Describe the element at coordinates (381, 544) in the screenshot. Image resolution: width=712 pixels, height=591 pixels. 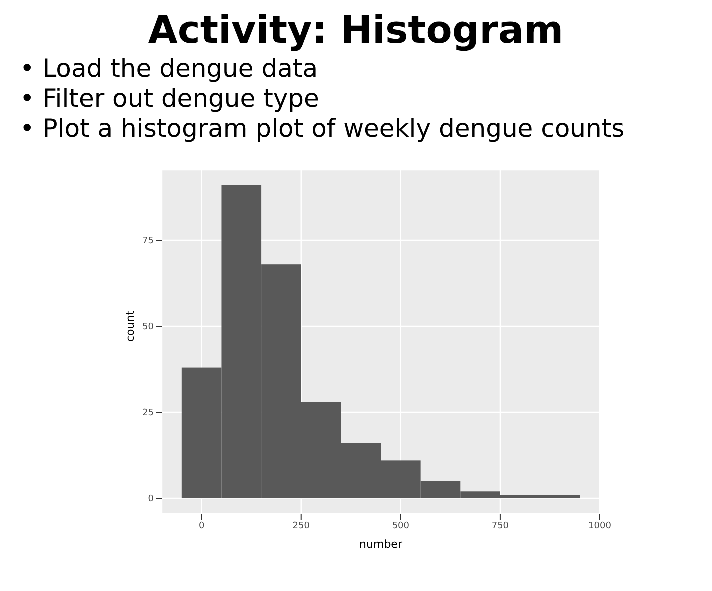
I see `x-axis-title: number` at that location.